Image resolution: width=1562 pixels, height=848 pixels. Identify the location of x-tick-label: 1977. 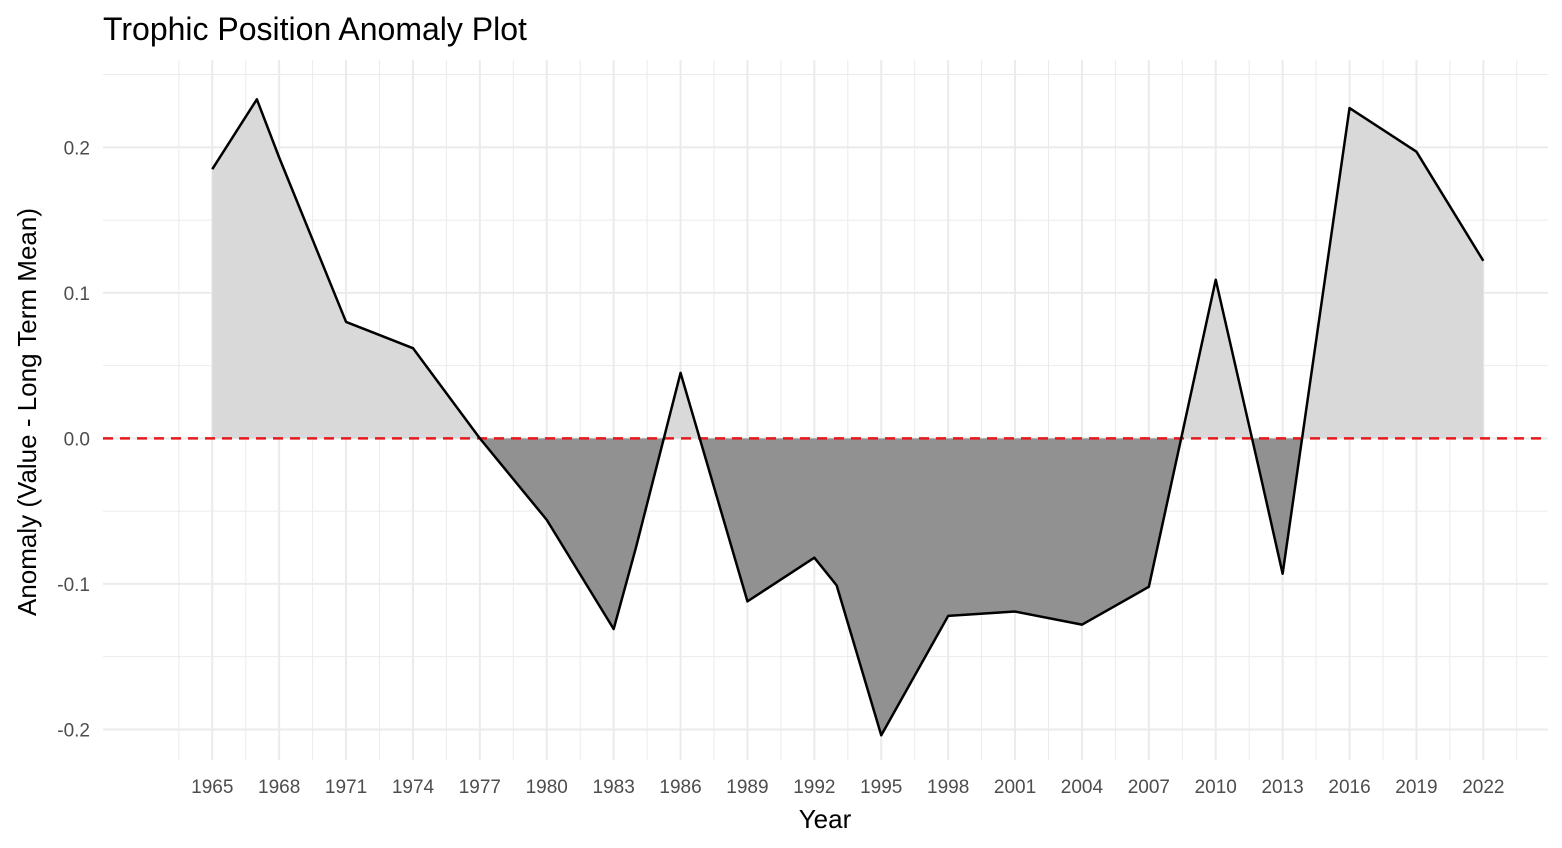
(480, 787).